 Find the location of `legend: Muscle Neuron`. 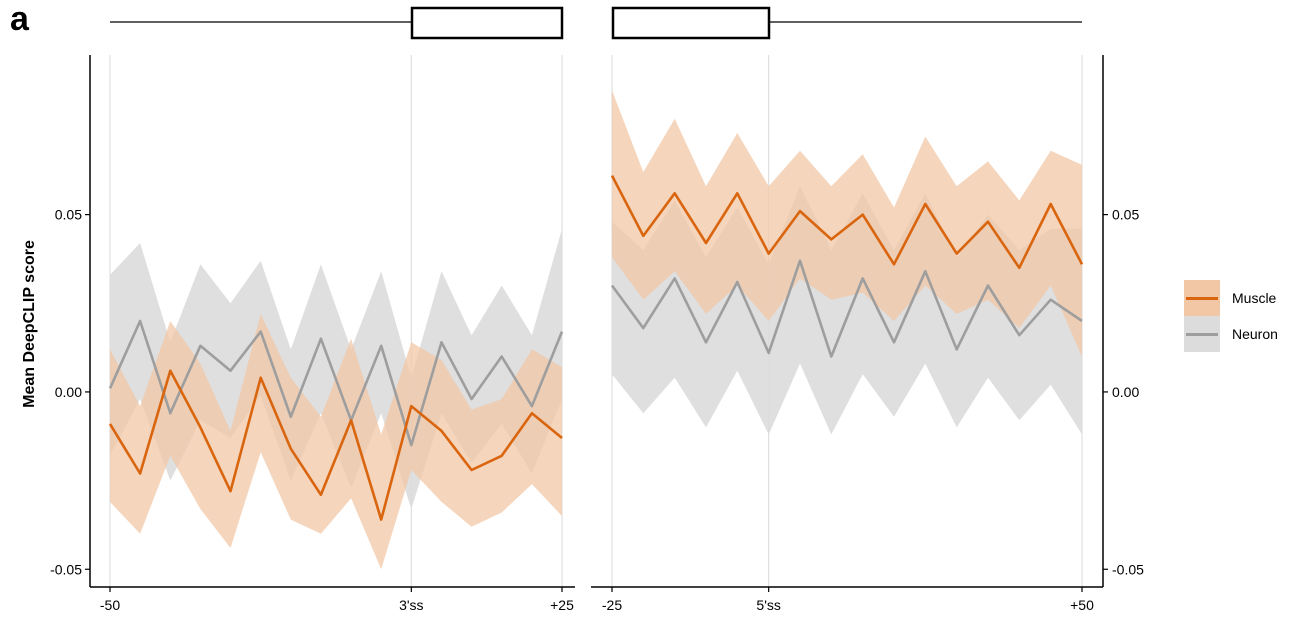

legend: Muscle Neuron is located at coordinates (1231, 316).